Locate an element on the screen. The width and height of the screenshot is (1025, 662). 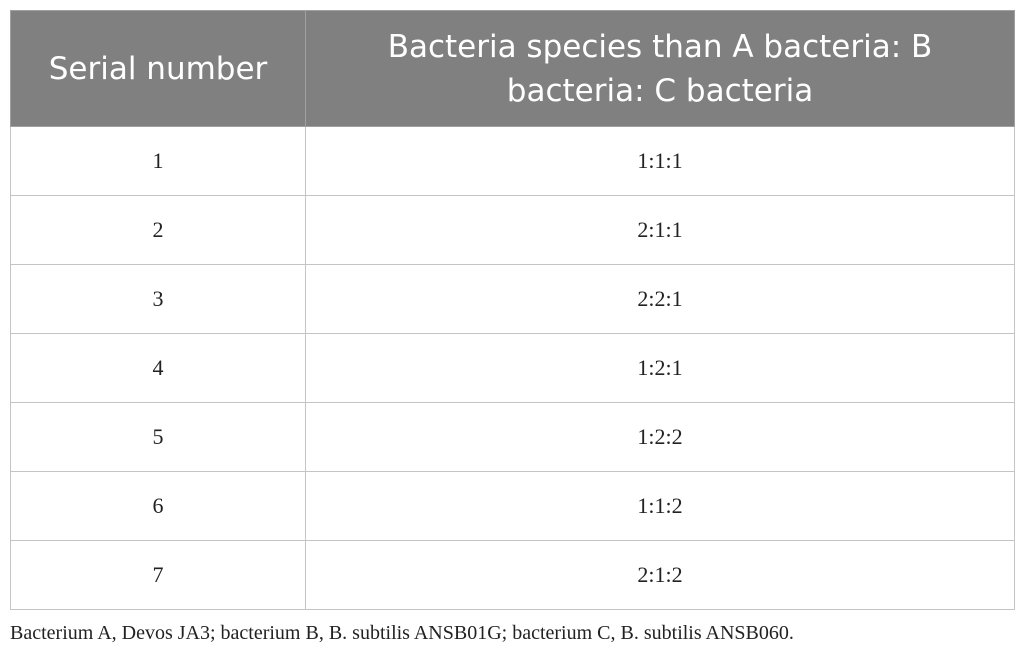
table-row: 4 1:2:1 is located at coordinates (512, 368).